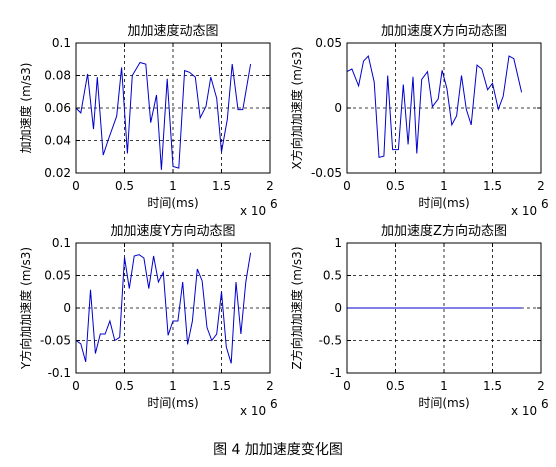 This screenshot has width=556, height=467. Describe the element at coordinates (57, 76) in the screenshot. I see `y-tick-label: 0.08` at that location.